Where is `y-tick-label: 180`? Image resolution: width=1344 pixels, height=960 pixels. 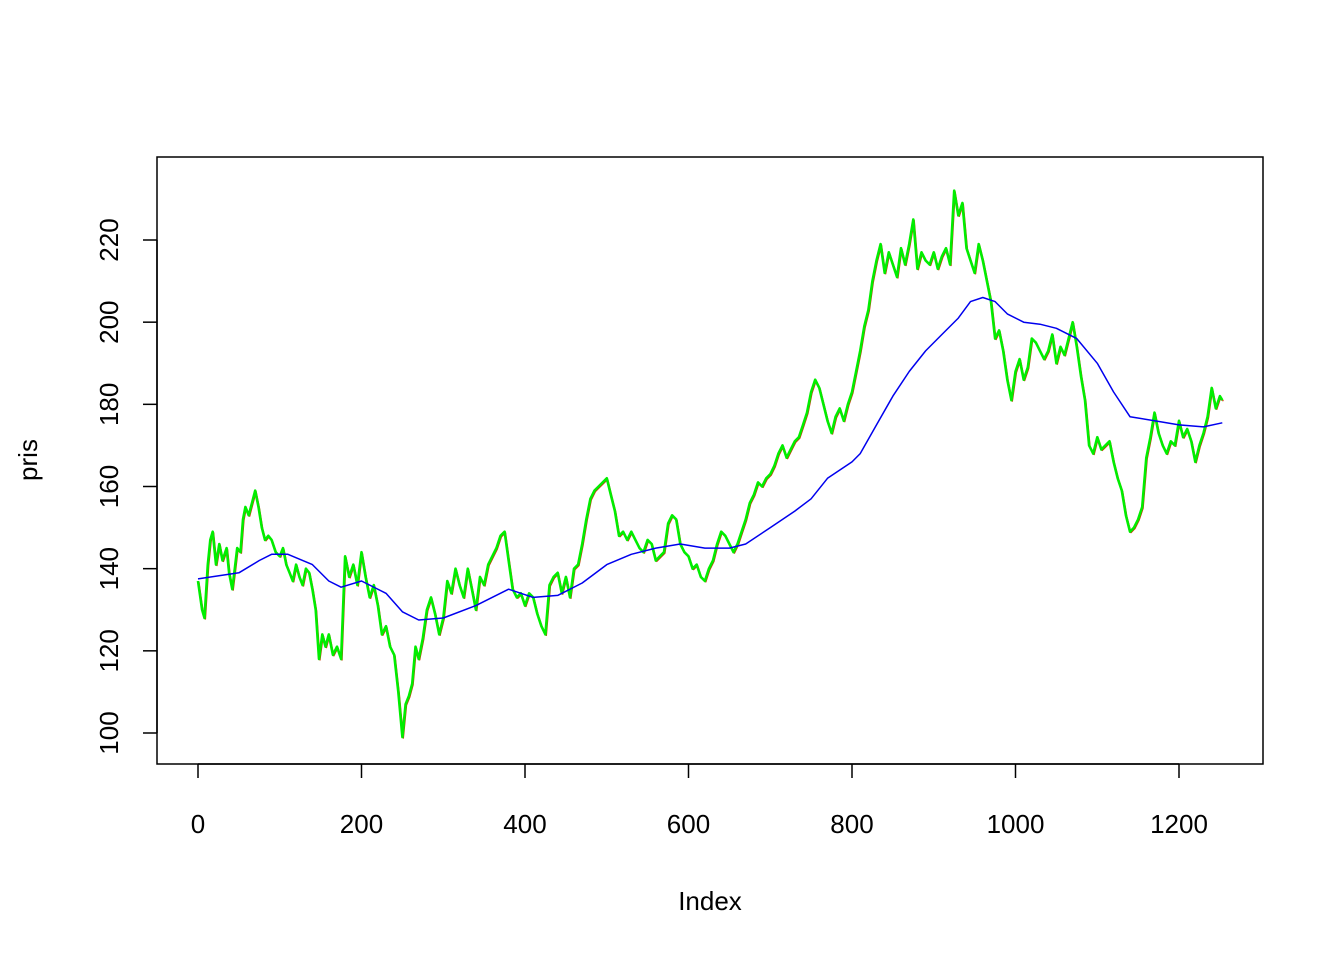
y-tick-label: 180 is located at coordinates (109, 404).